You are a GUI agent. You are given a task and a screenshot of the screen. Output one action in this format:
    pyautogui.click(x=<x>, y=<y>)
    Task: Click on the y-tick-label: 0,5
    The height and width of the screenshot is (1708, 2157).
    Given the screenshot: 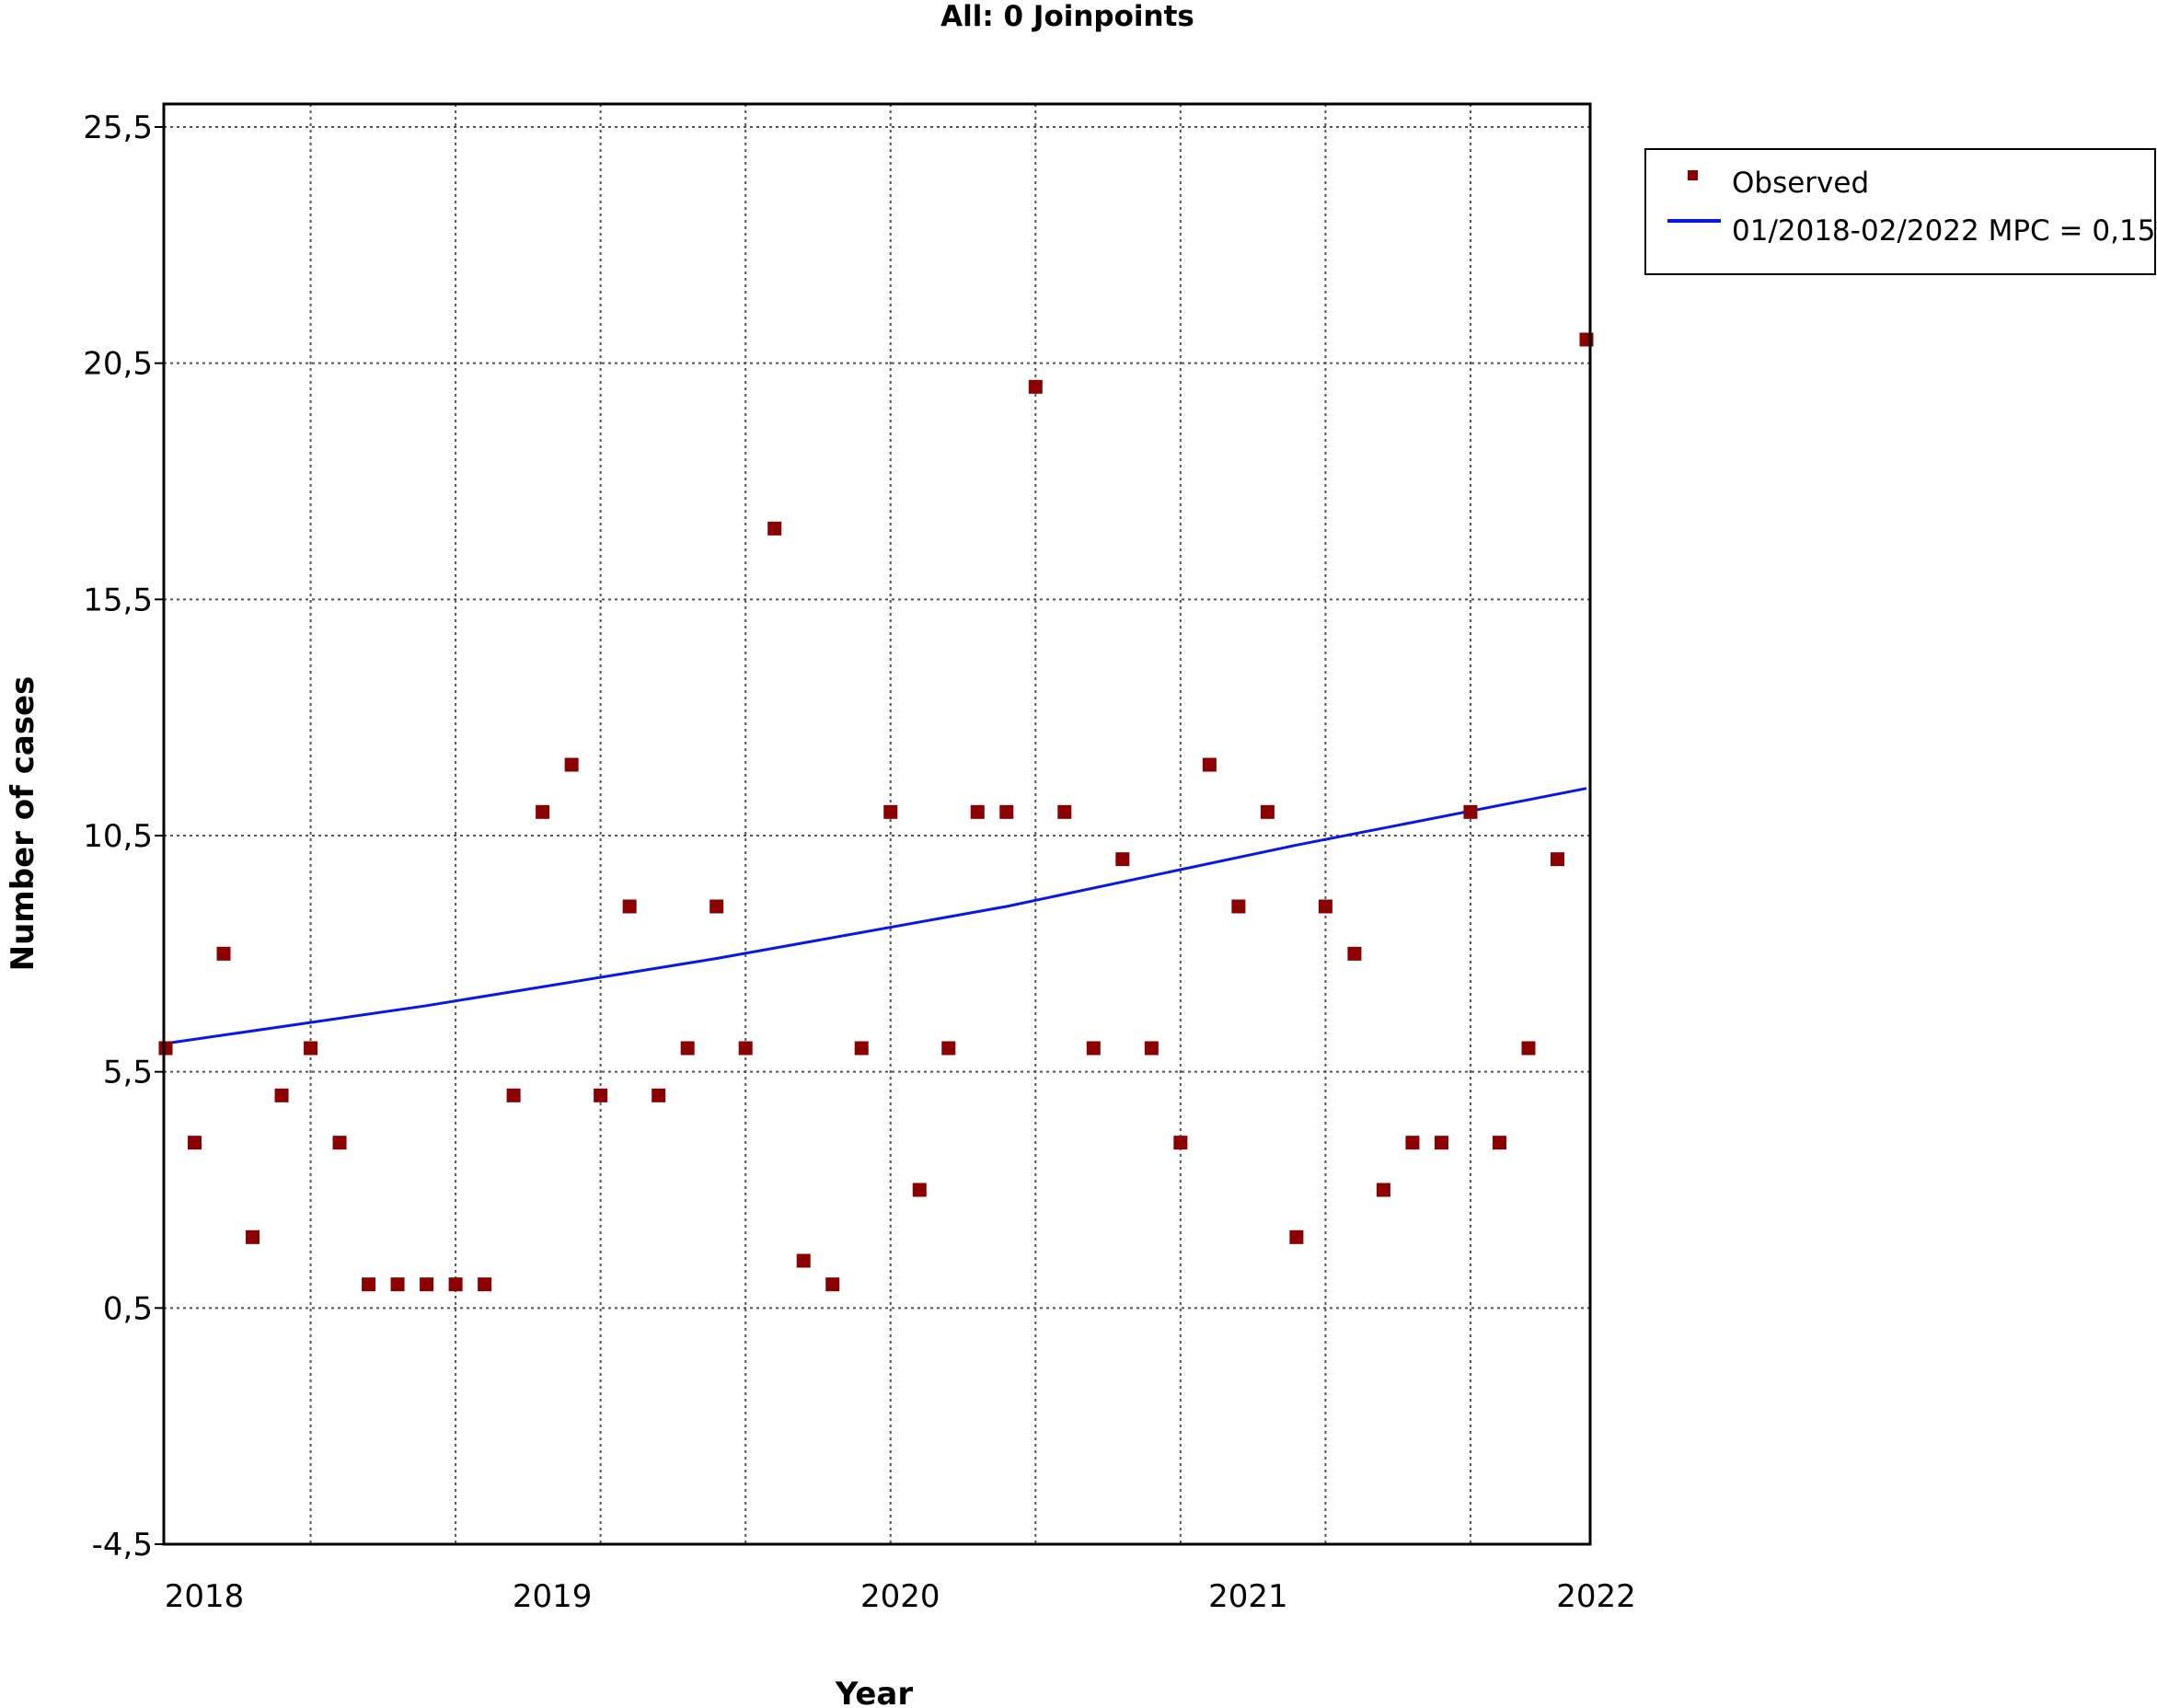 What is the action you would take?
    pyautogui.click(x=128, y=1308)
    